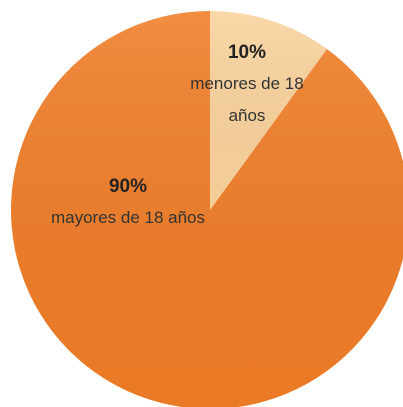  I want to click on slice-label: 90% mayores de 18 años, so click(128, 203).